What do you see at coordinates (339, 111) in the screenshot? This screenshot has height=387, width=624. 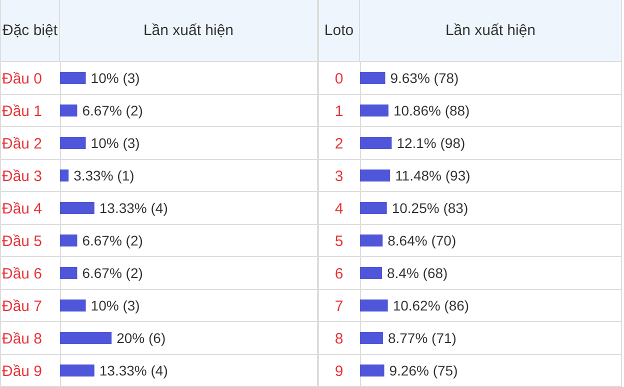 I see `y-tick-label: 1` at bounding box center [339, 111].